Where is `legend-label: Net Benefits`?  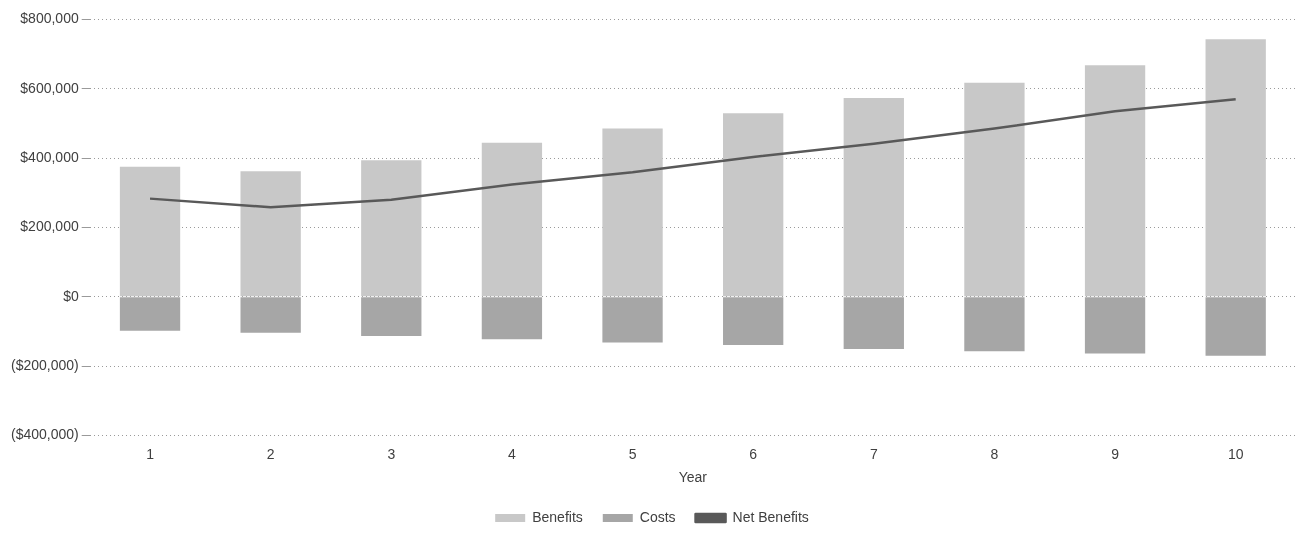
legend-label: Net Benefits is located at coordinates (770, 516).